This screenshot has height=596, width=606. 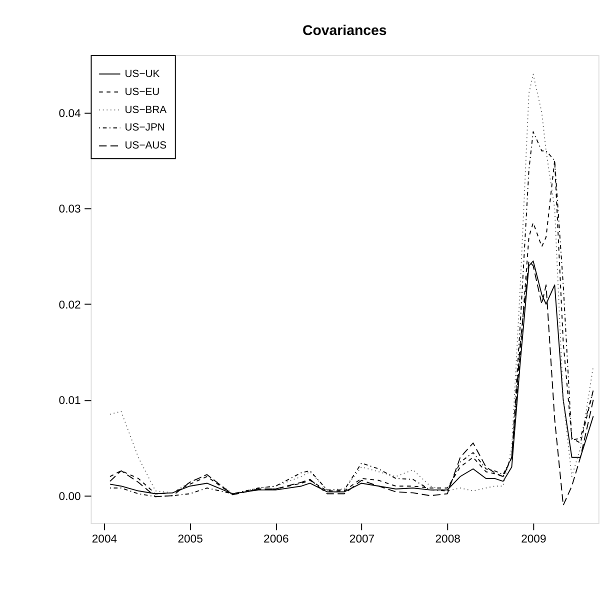 I want to click on y-tick-label: 0.01, so click(x=69, y=401).